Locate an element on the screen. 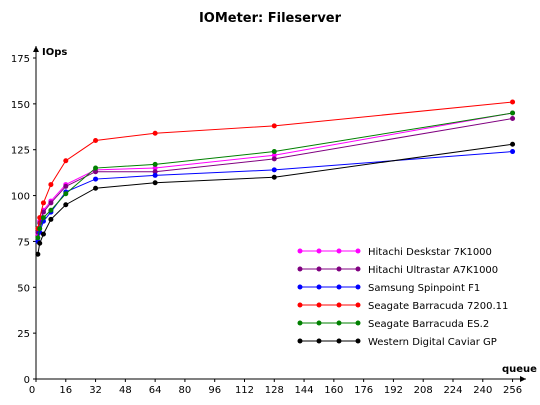 The height and width of the screenshot is (405, 540). y-tick-label: 75 is located at coordinates (23, 242).